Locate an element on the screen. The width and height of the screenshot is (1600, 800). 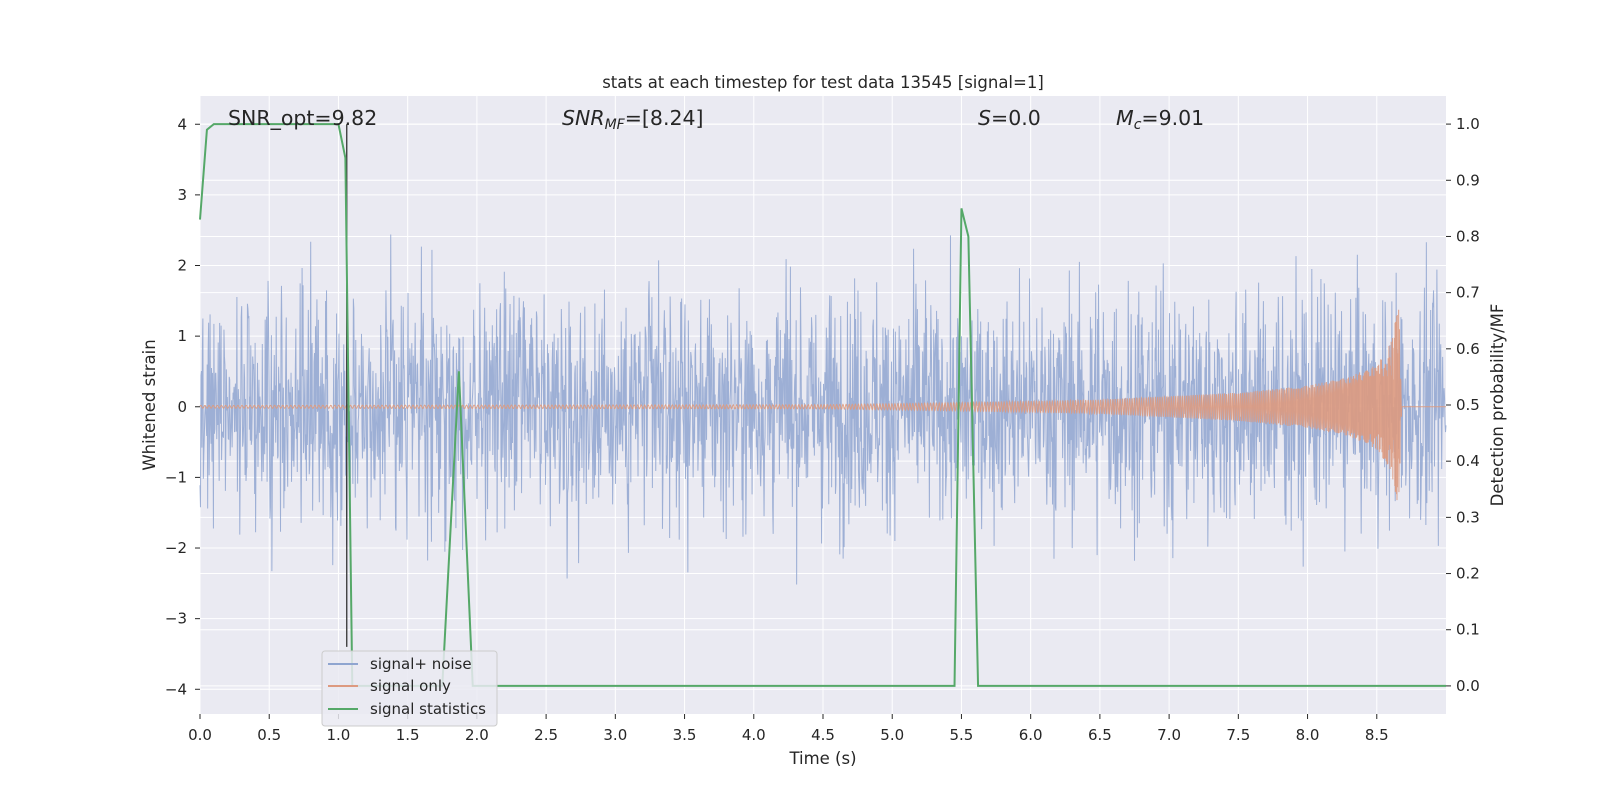
y-tick-label-right: 0.4 is located at coordinates (1468, 461).